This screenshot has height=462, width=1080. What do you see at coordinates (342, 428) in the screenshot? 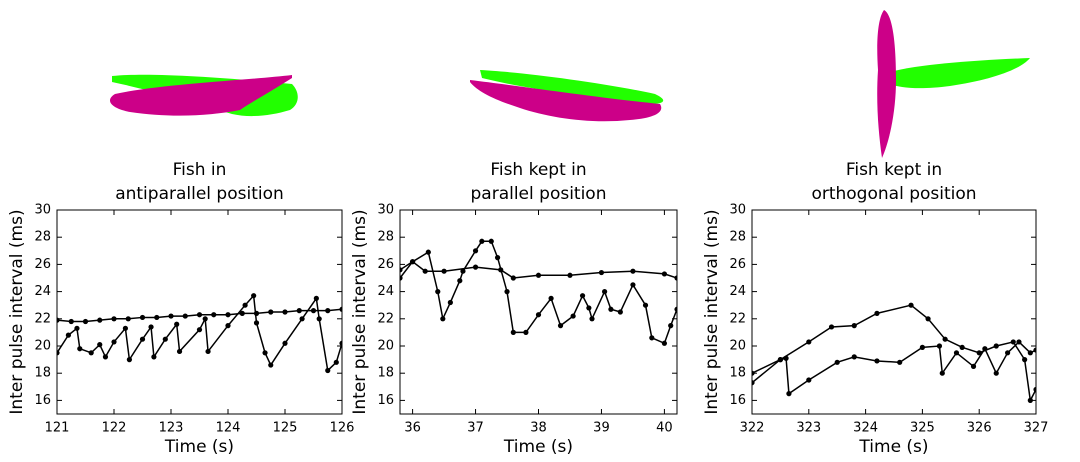
I see `x-tick-label: 126` at bounding box center [342, 428].